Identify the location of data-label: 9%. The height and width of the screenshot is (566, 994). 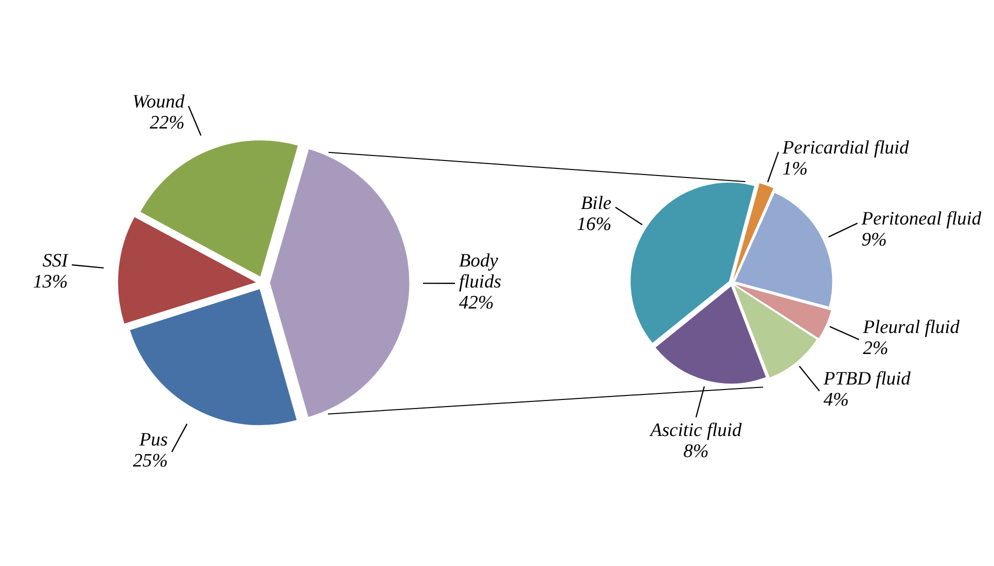
(874, 240).